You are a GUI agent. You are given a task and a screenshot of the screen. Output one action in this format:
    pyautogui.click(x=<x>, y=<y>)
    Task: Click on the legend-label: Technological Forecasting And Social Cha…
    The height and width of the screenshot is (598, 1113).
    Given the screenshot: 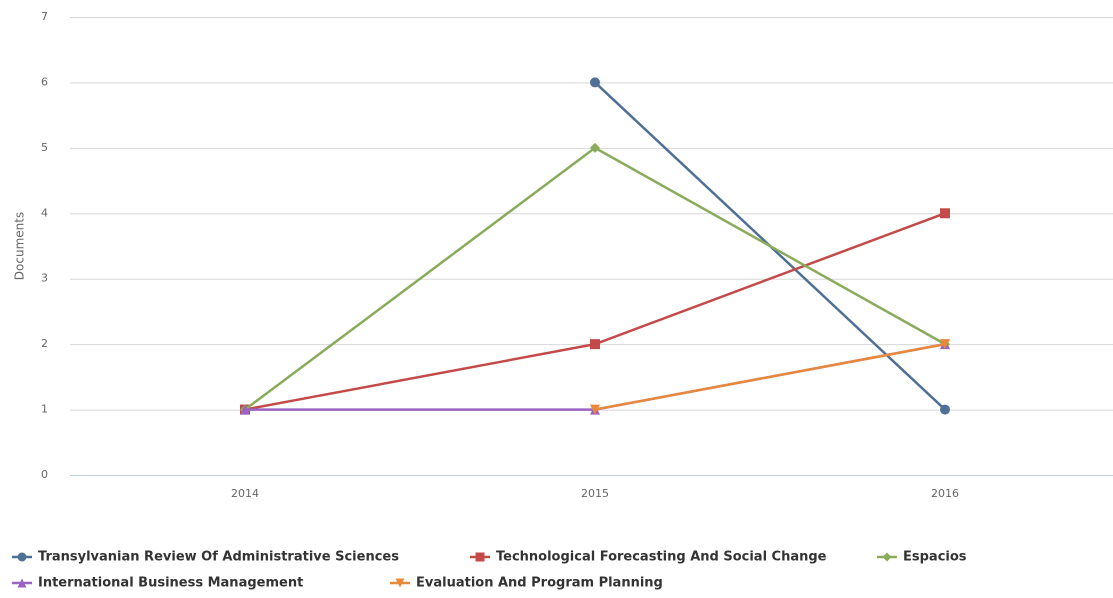 What is the action you would take?
    pyautogui.click(x=661, y=557)
    